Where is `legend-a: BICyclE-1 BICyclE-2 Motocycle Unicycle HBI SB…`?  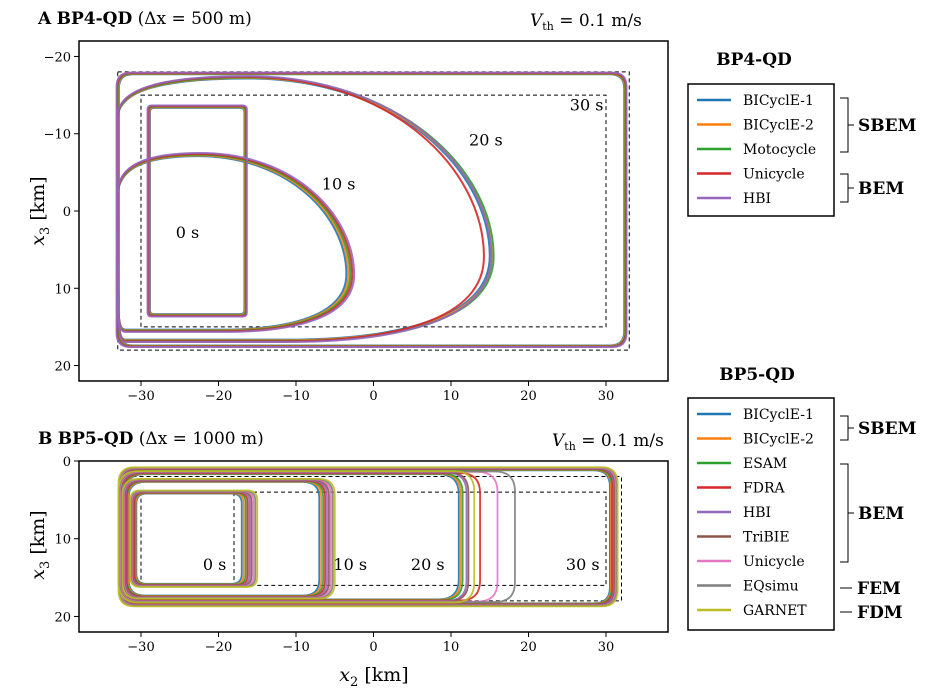
legend-a: BICyclE-1 BICyclE-2 Motocycle Unicycle HBI SB… is located at coordinates (802, 150).